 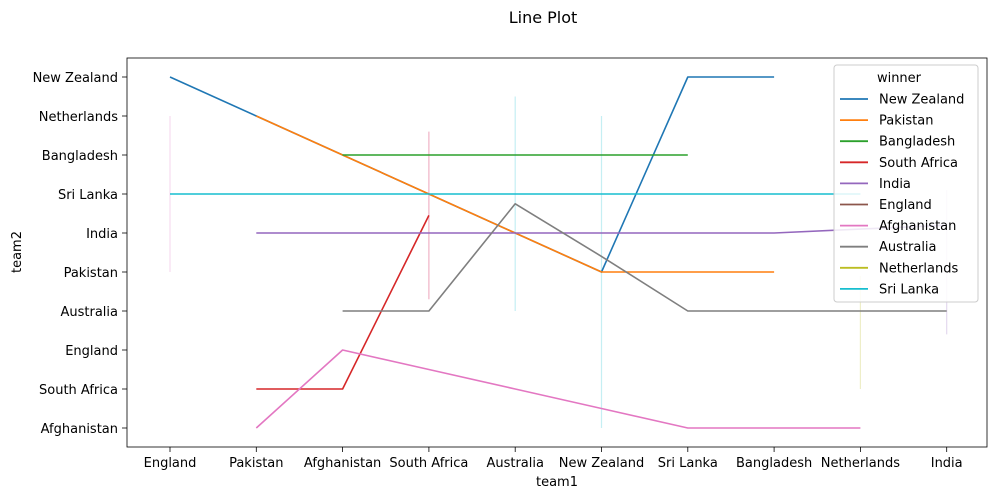 What do you see at coordinates (170, 463) in the screenshot?
I see `x-tick-label: England` at bounding box center [170, 463].